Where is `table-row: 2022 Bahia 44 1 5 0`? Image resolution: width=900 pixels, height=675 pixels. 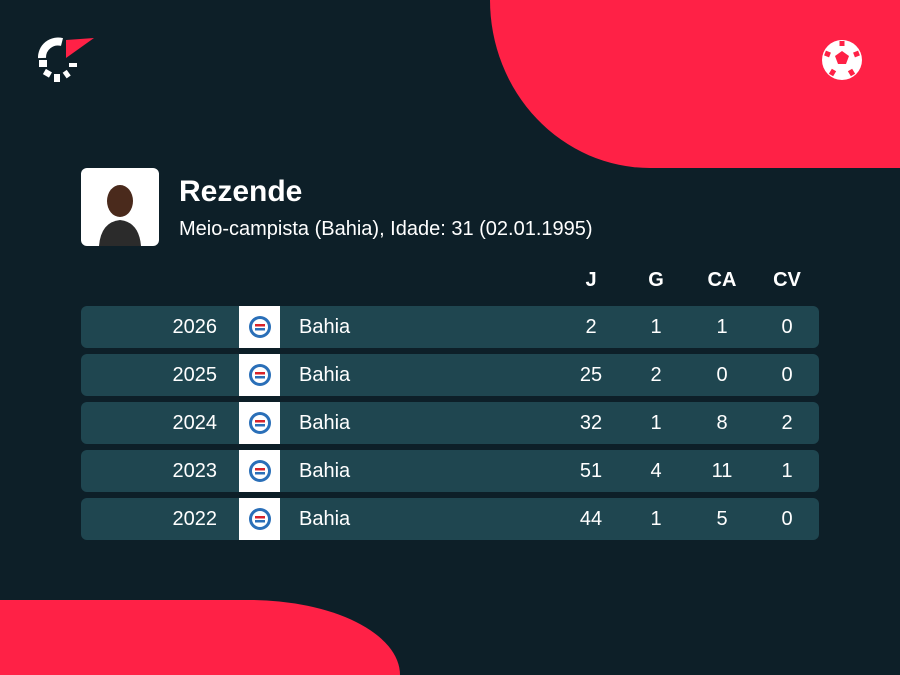
table-row: 2022 Bahia 44 1 5 0 is located at coordinates (450, 519).